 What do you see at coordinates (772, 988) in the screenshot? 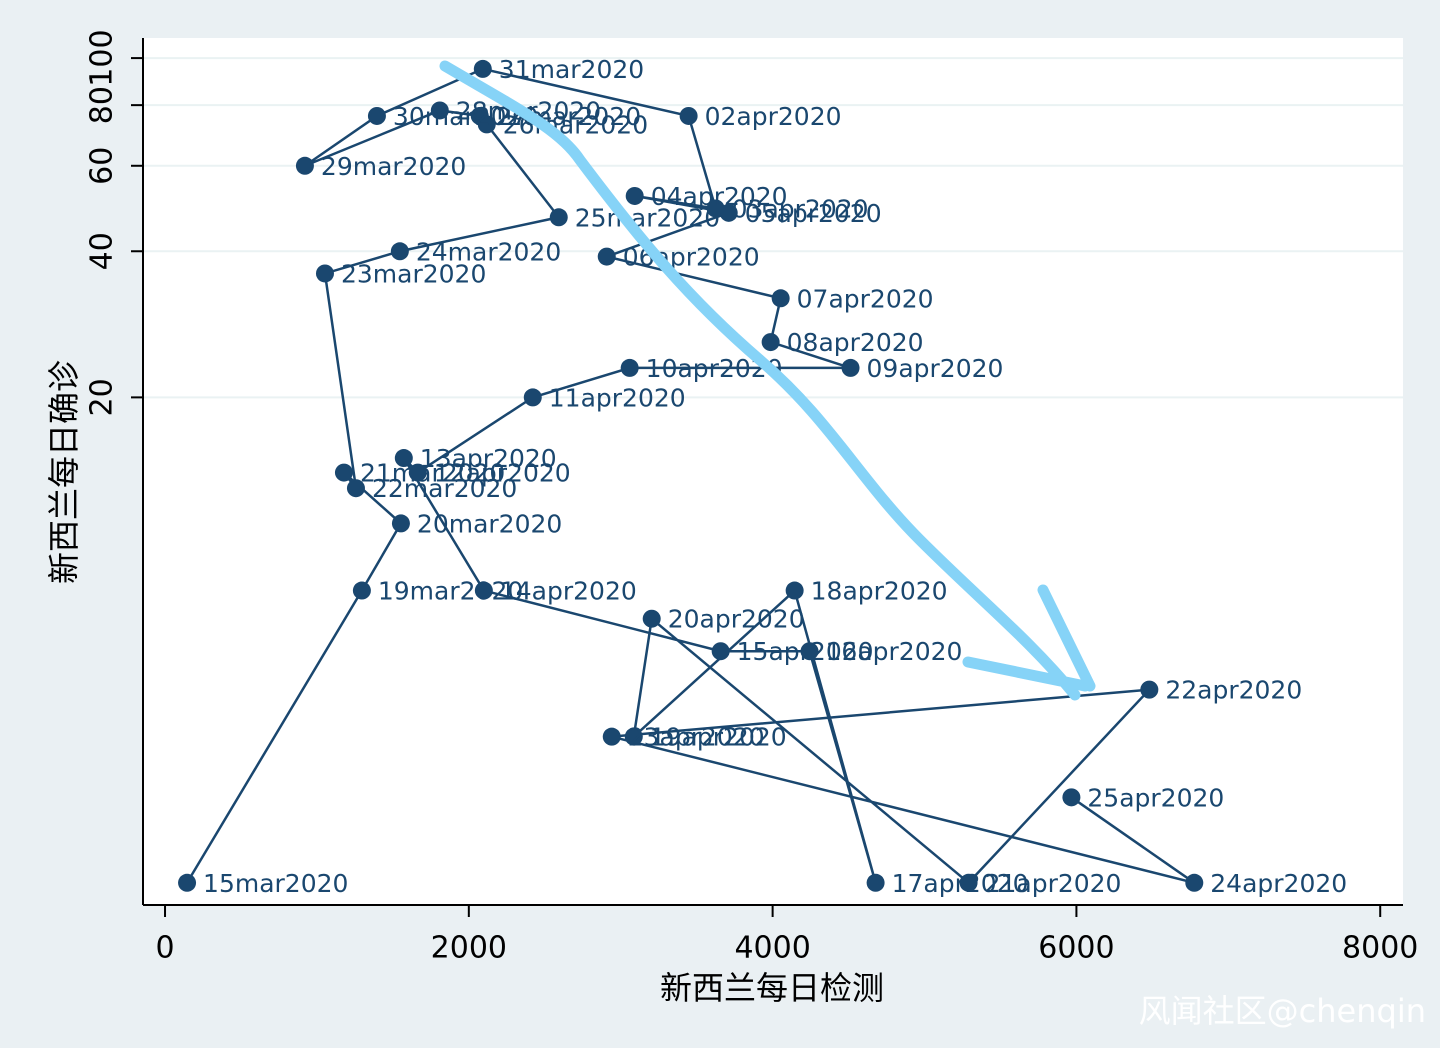
I see `x-axis-title: 新西兰每日检测` at bounding box center [772, 988].